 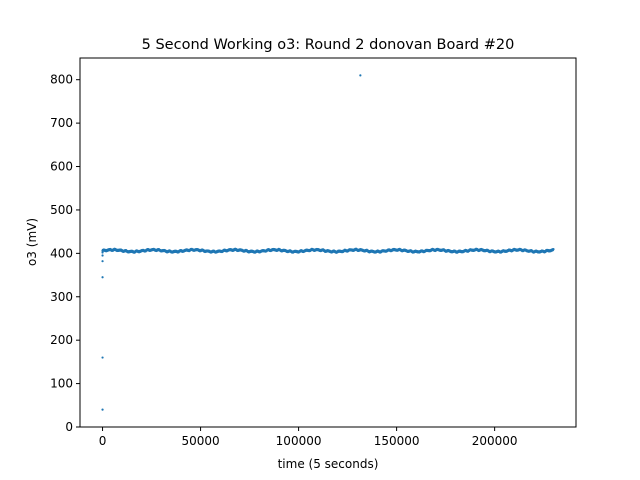 What do you see at coordinates (397, 441) in the screenshot?
I see `x-tick-label: 150000` at bounding box center [397, 441].